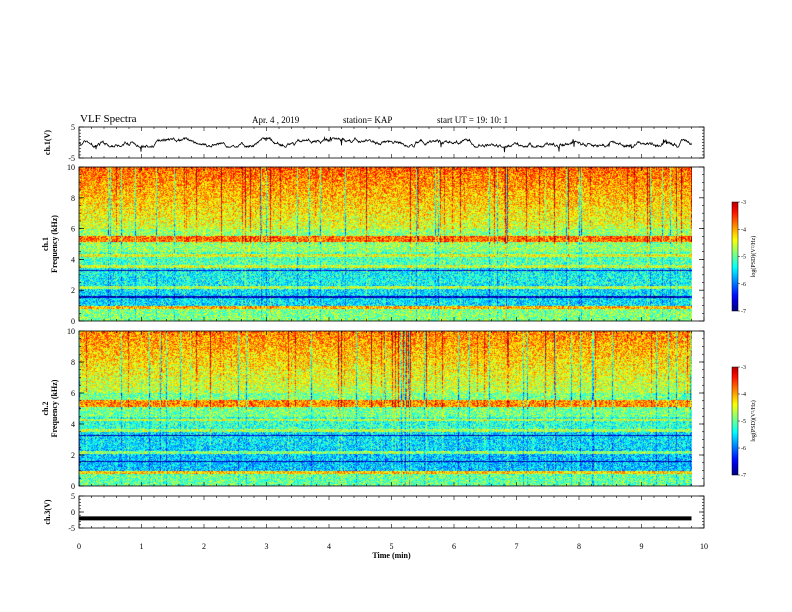 The width and height of the screenshot is (792, 612). What do you see at coordinates (579, 546) in the screenshot?
I see `x-tick-label: 8` at bounding box center [579, 546].